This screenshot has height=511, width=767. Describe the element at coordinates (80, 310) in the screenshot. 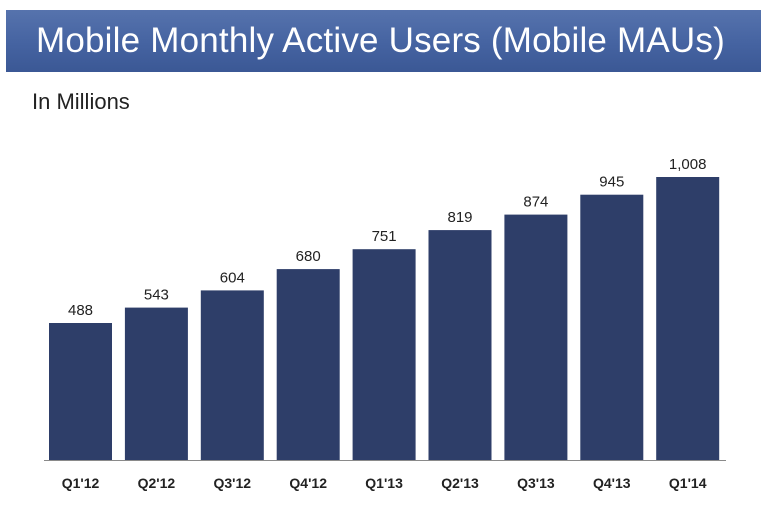

I see `bar-value-label-0: 488` at that location.